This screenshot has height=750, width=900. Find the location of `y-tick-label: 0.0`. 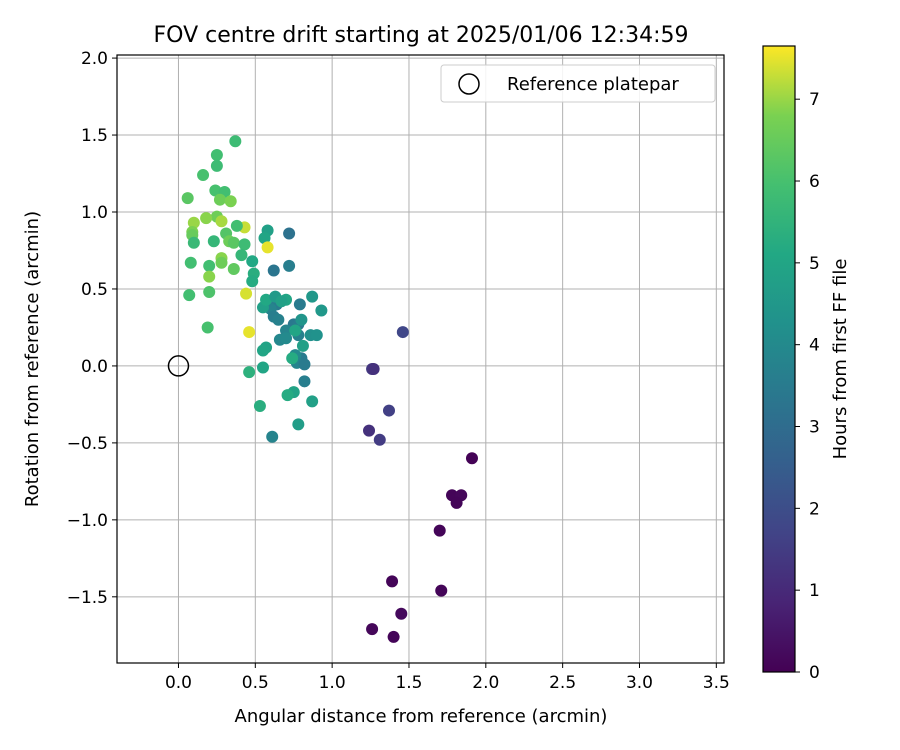

y-tick-label: 0.0 is located at coordinates (94, 367).